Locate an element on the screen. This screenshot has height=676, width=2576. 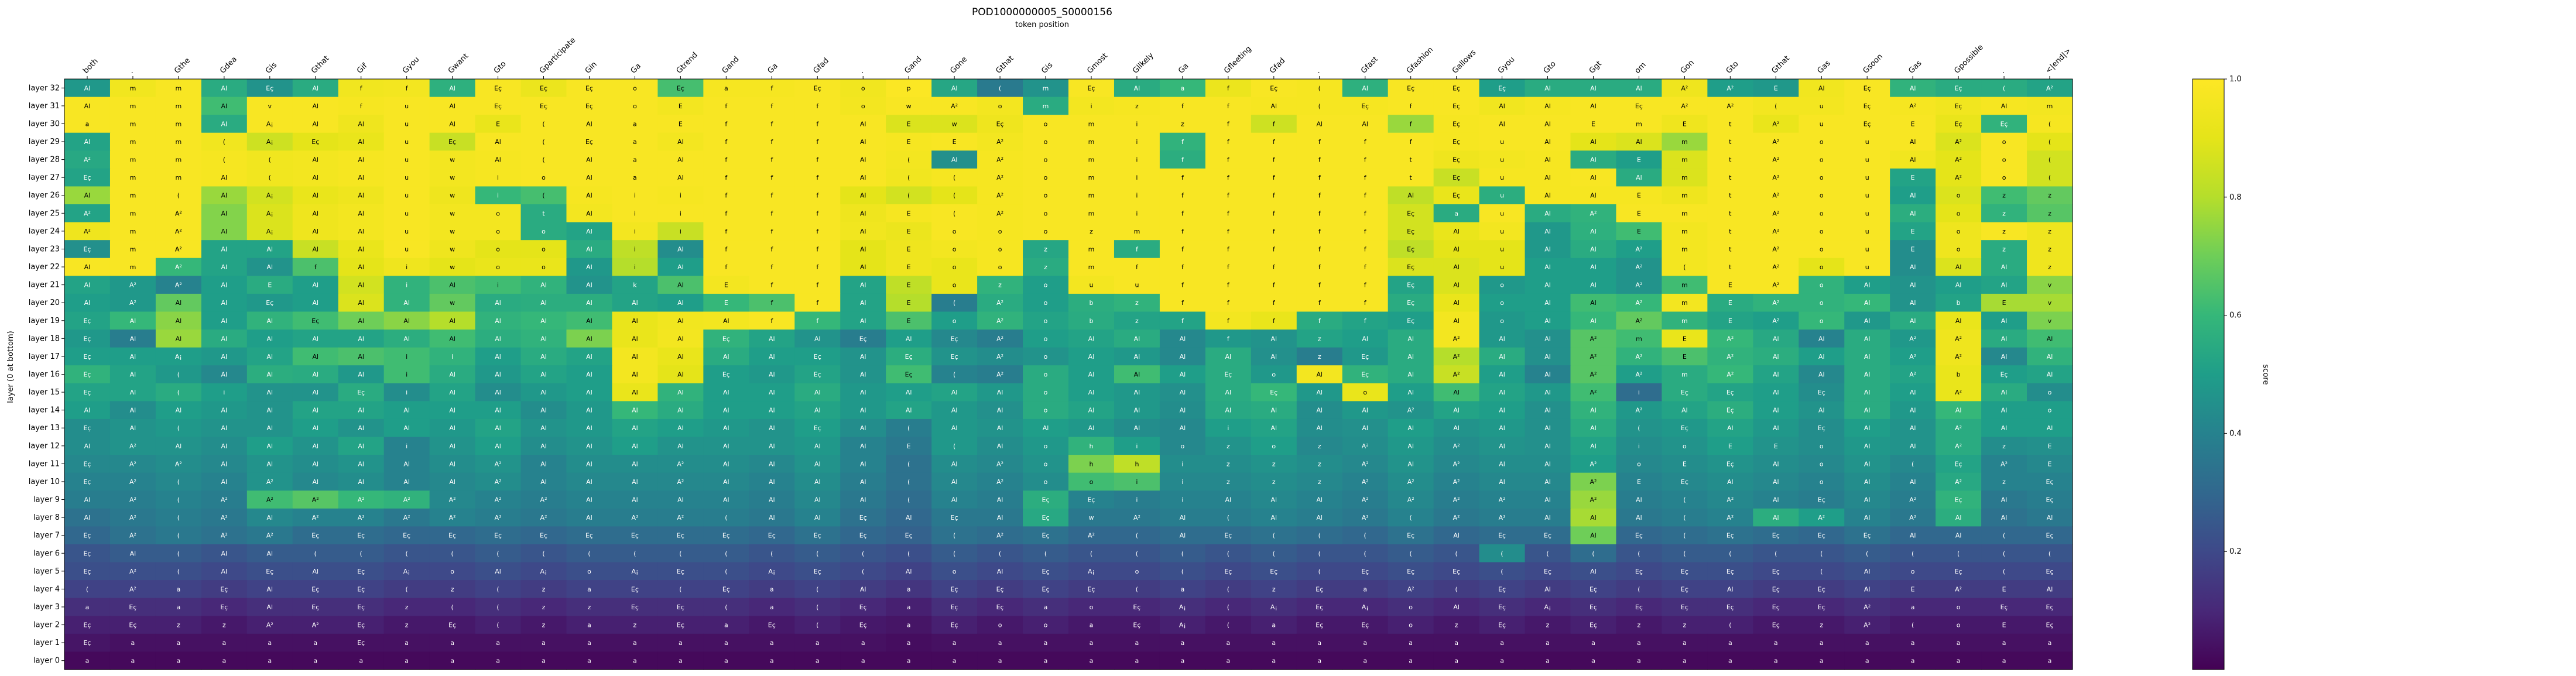
cell-label: m is located at coordinates (1091, 124).